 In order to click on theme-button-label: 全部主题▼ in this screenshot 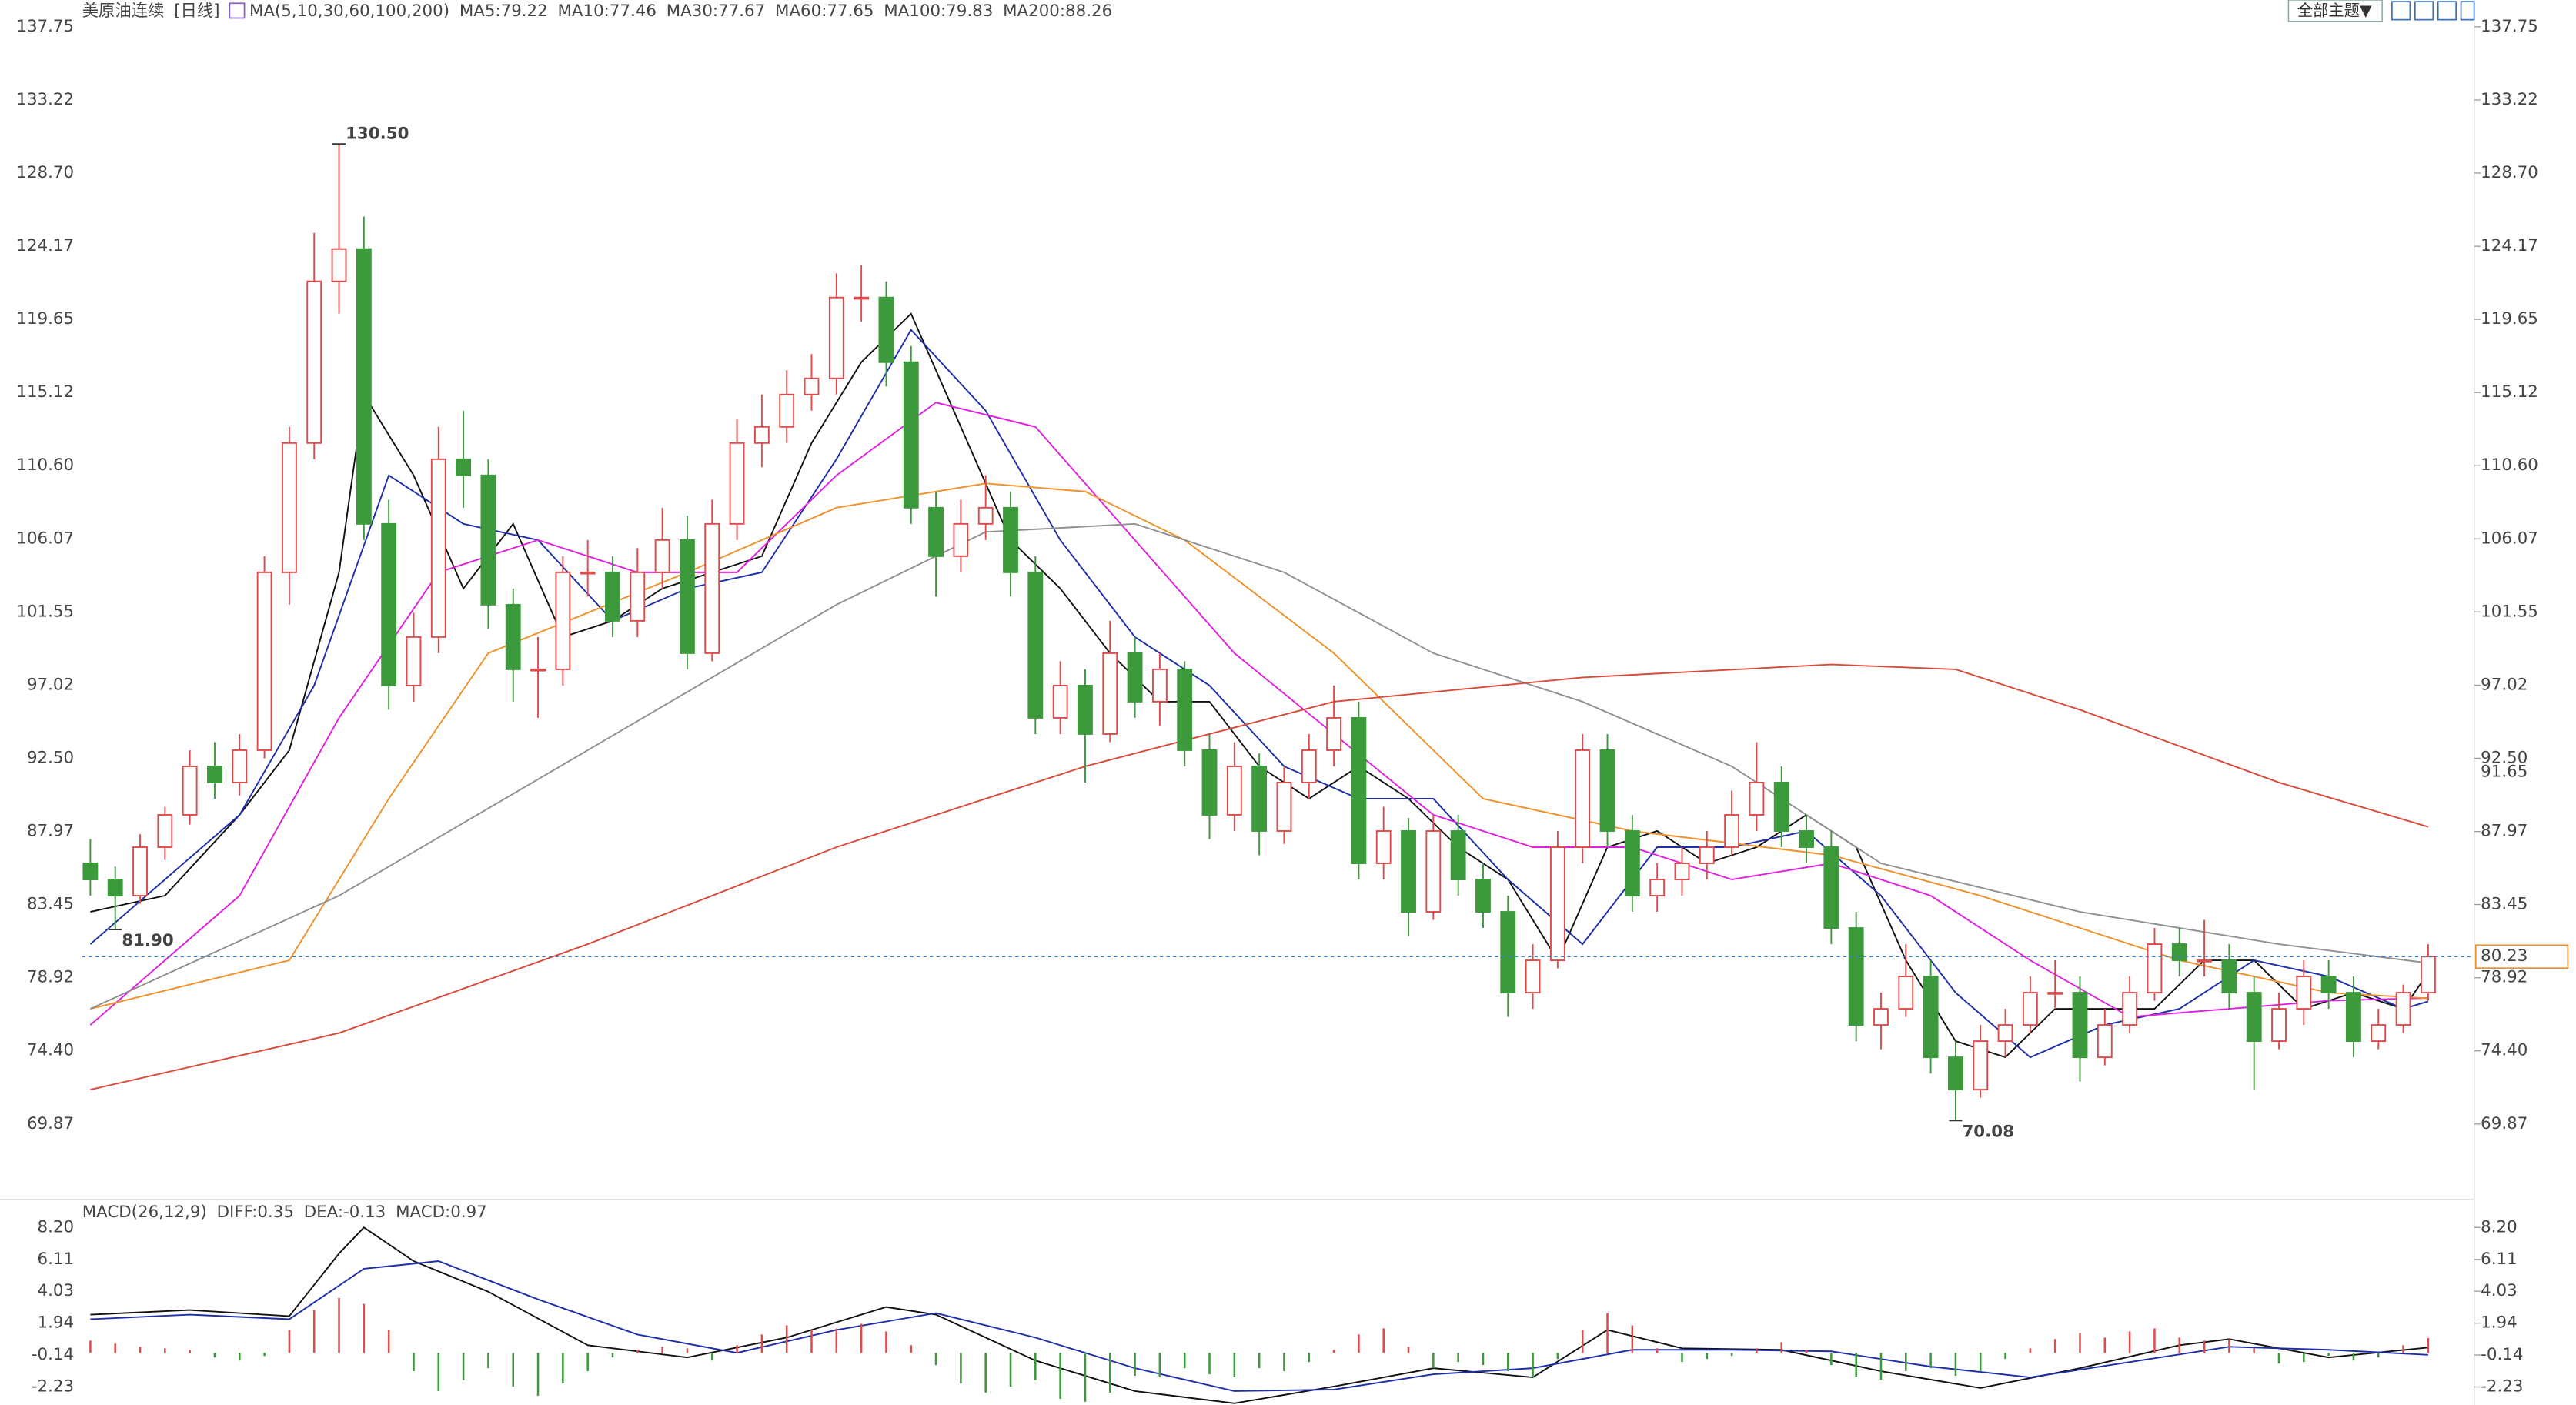, I will do `click(2334, 10)`.